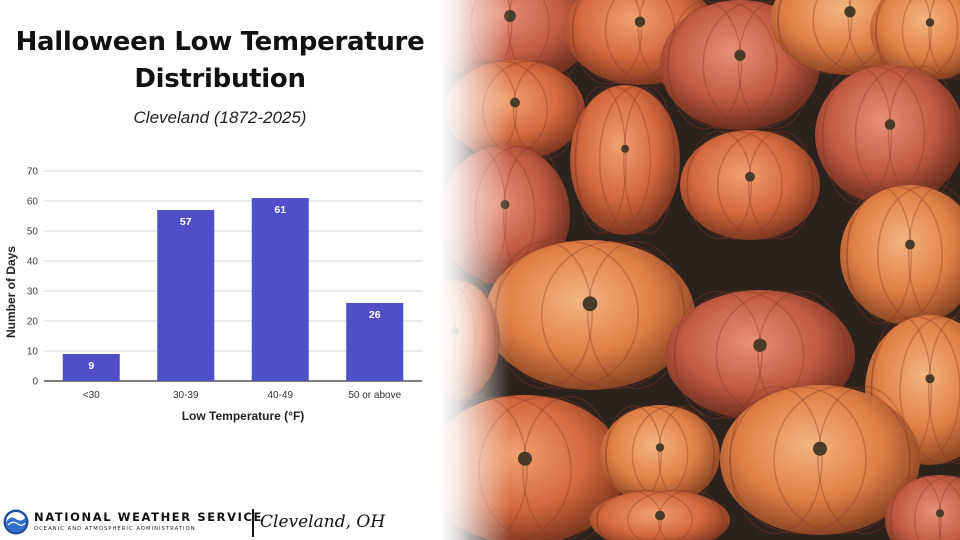 Image resolution: width=960 pixels, height=540 pixels. I want to click on y-tick-label: 60, so click(33, 202).